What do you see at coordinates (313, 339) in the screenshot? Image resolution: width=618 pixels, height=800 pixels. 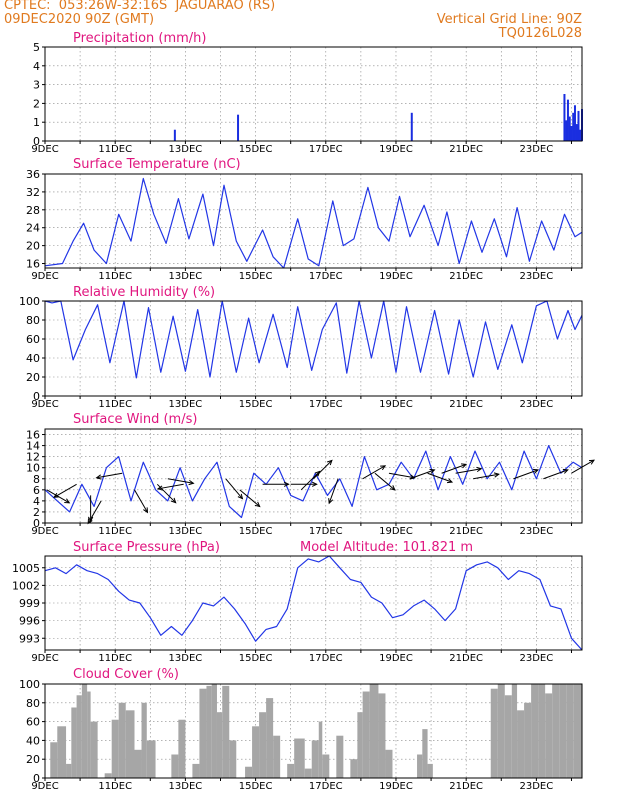 I see `rh-series-line` at bounding box center [313, 339].